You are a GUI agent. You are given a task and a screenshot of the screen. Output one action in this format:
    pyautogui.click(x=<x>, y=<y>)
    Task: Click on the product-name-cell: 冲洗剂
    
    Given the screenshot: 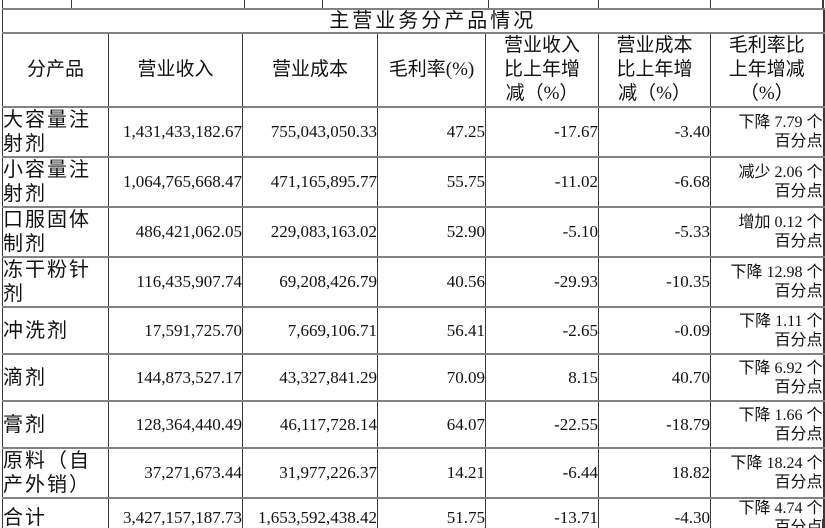 What is the action you would take?
    pyautogui.click(x=55, y=330)
    